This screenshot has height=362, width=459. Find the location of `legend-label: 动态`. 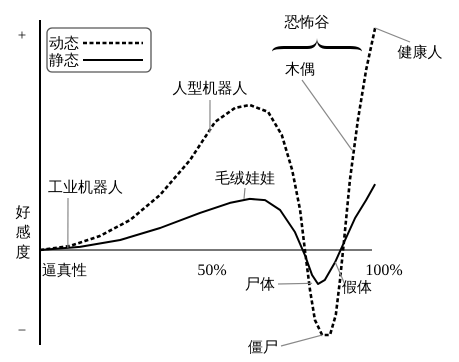

legend-label: 动态 is located at coordinates (64, 43).